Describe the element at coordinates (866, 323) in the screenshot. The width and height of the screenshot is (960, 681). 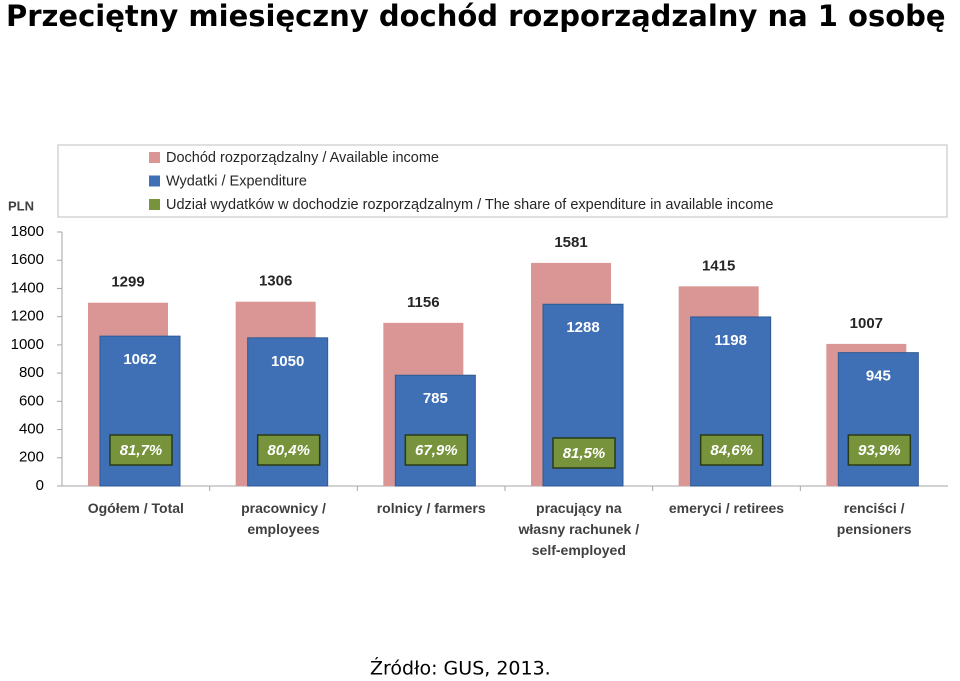
I see `data-label: 1007` at that location.